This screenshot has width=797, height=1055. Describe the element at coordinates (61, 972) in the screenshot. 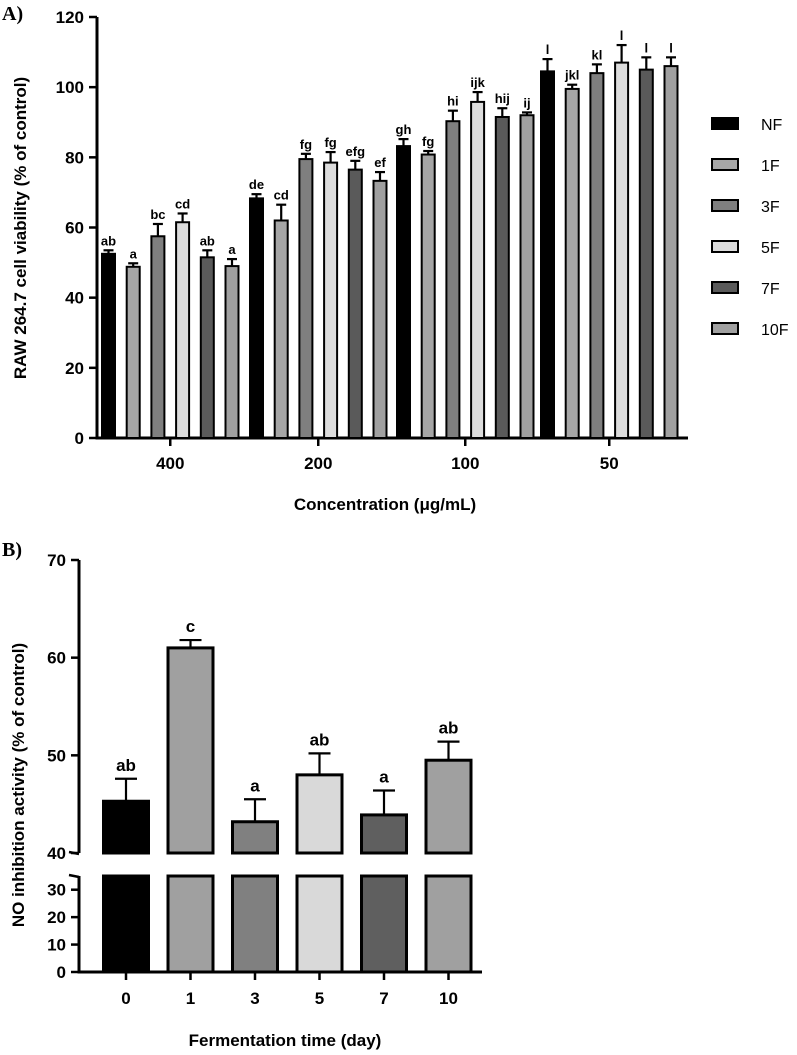

I see `panel-b-y-tick-label: 0` at that location.